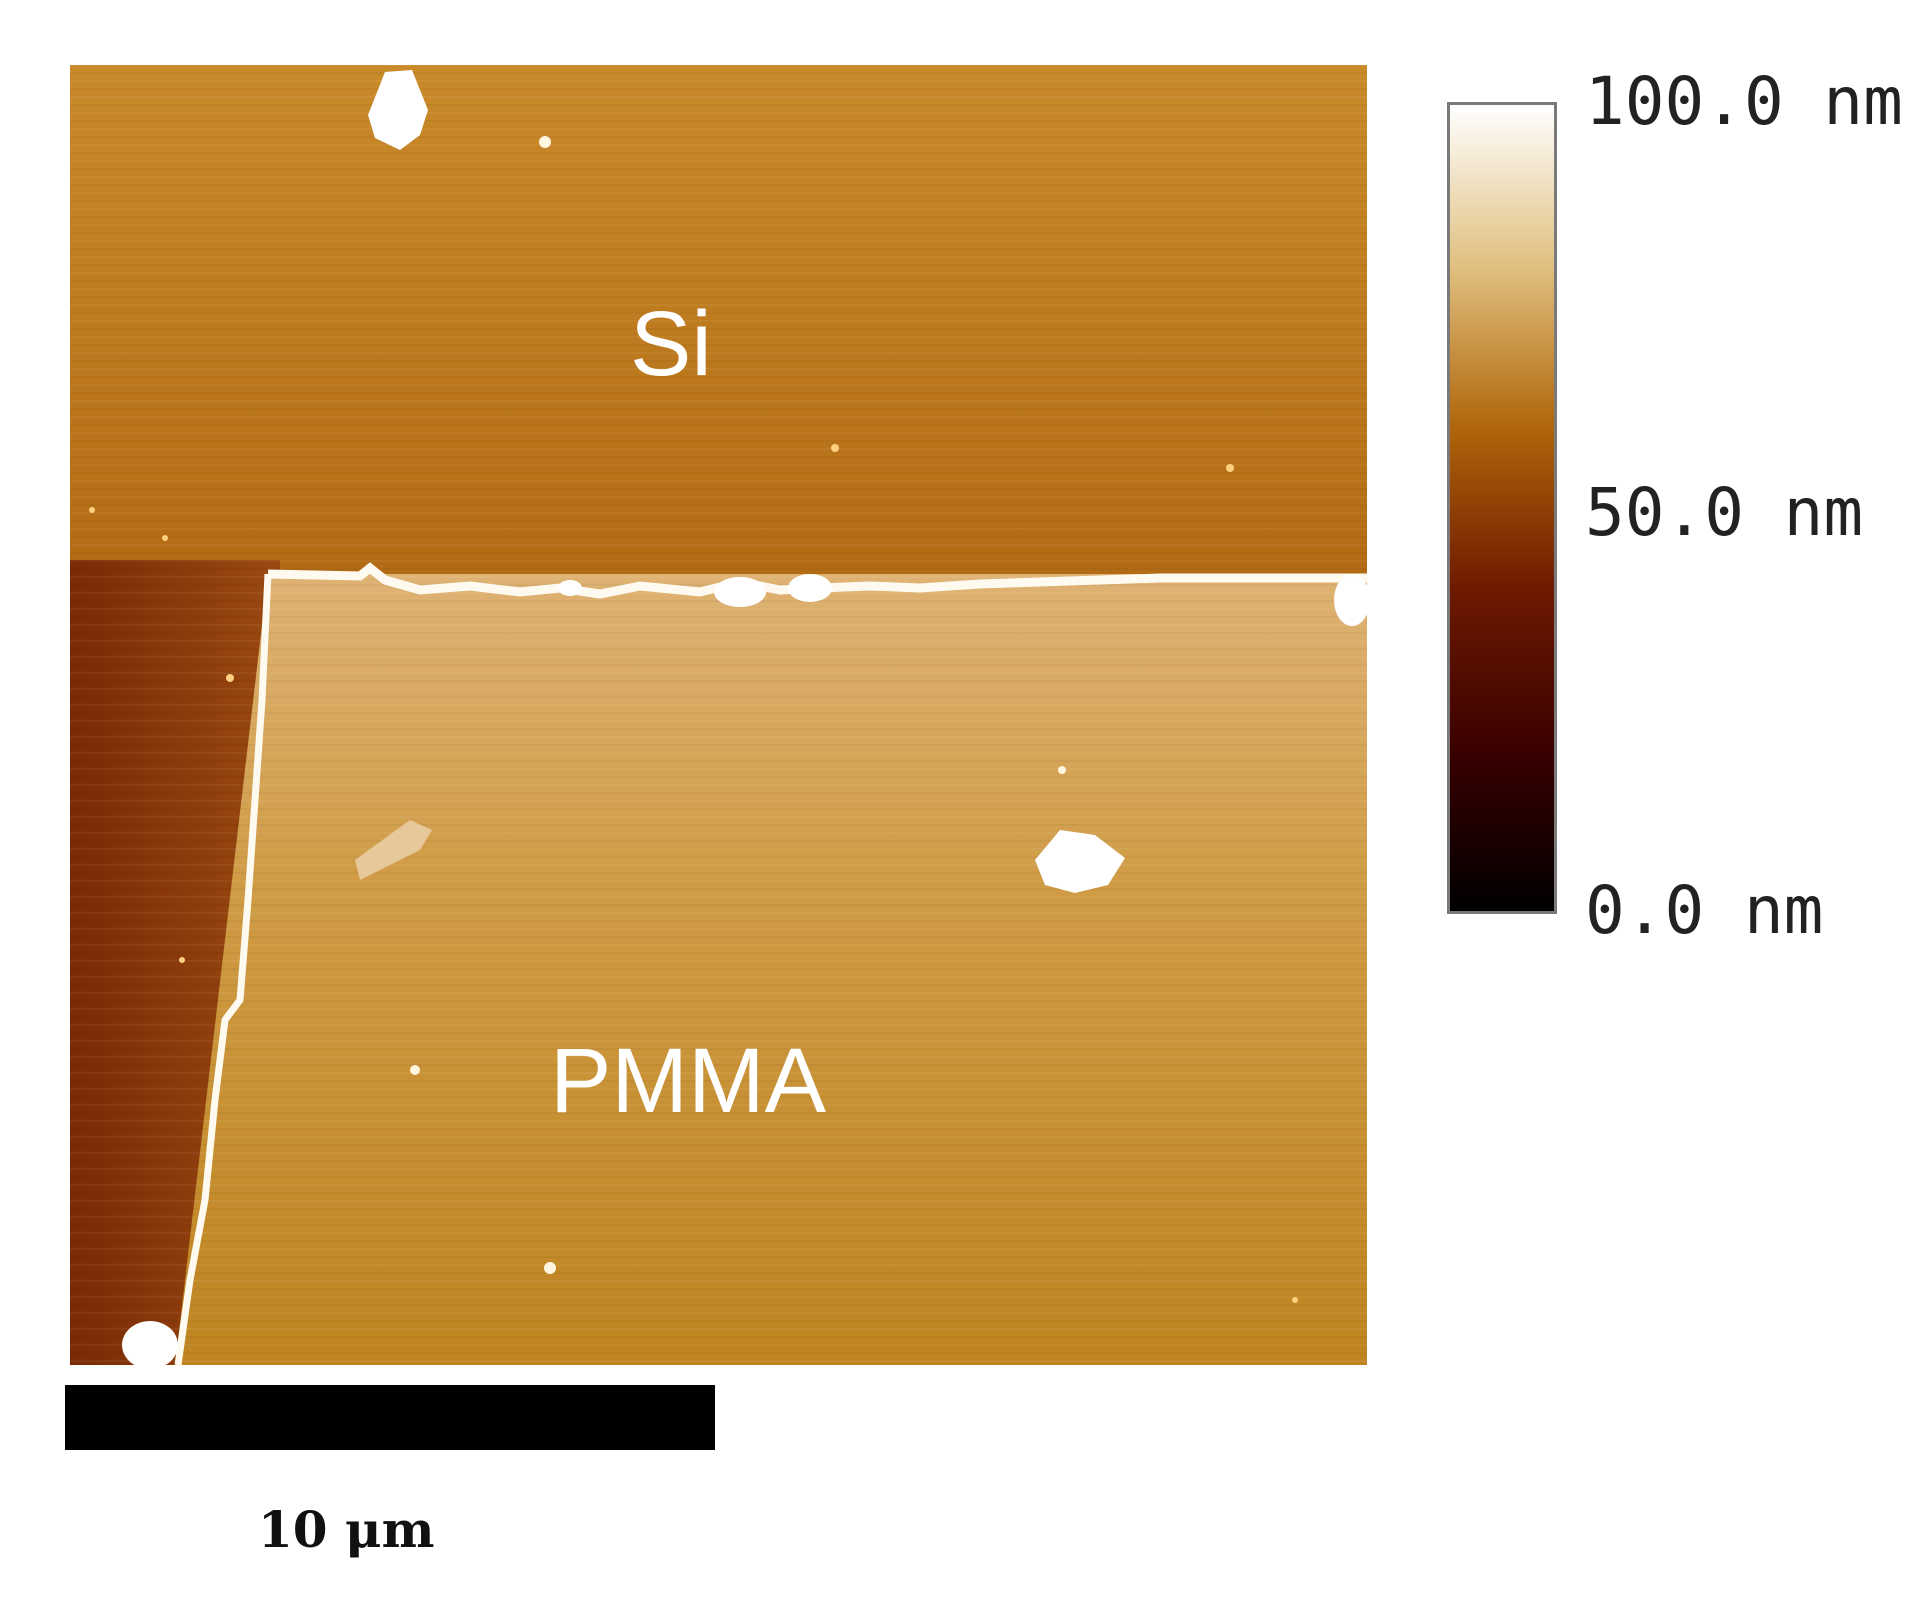 This screenshot has height=1601, width=1922. Describe the element at coordinates (393, 850) in the screenshot. I see `particle-pmma-faint` at that location.